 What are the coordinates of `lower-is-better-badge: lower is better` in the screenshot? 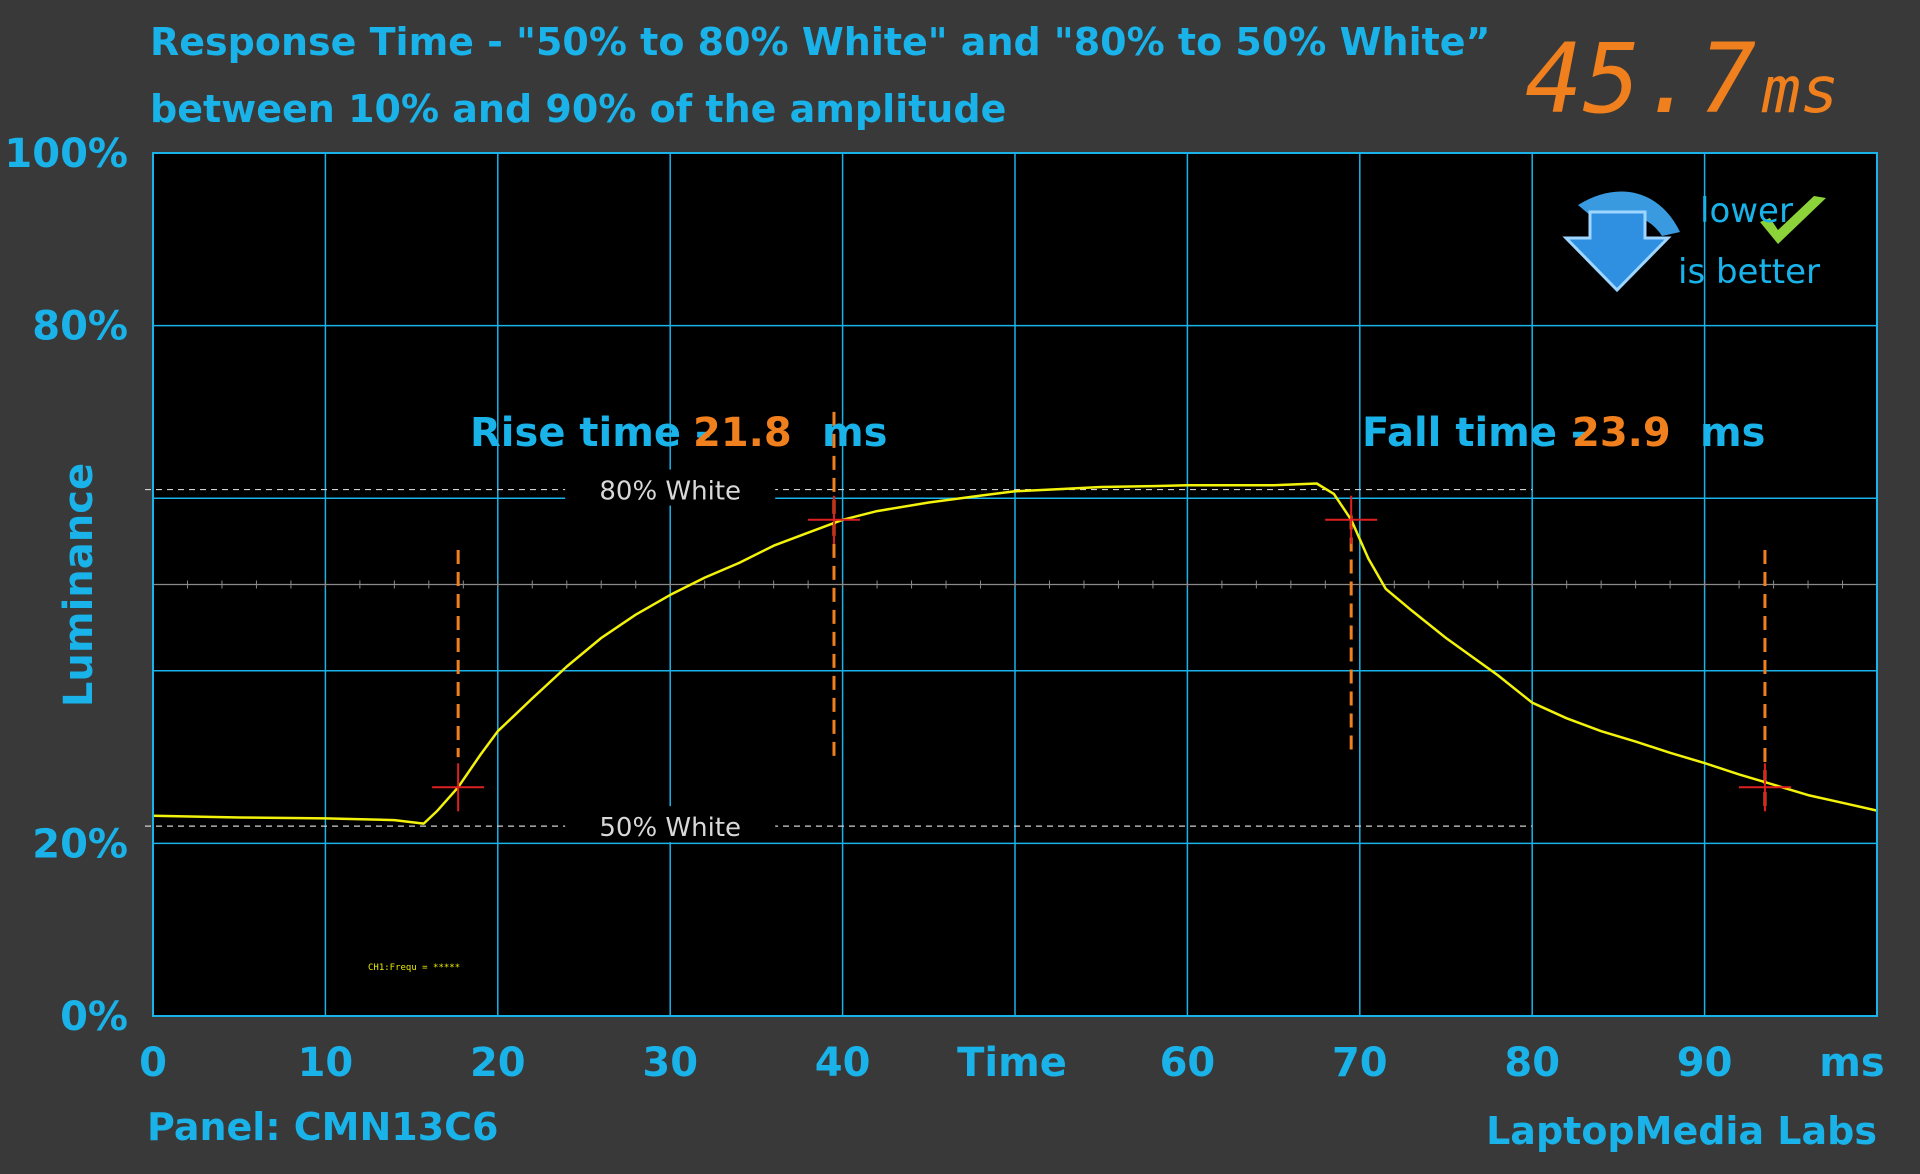 It's located at (1694, 242).